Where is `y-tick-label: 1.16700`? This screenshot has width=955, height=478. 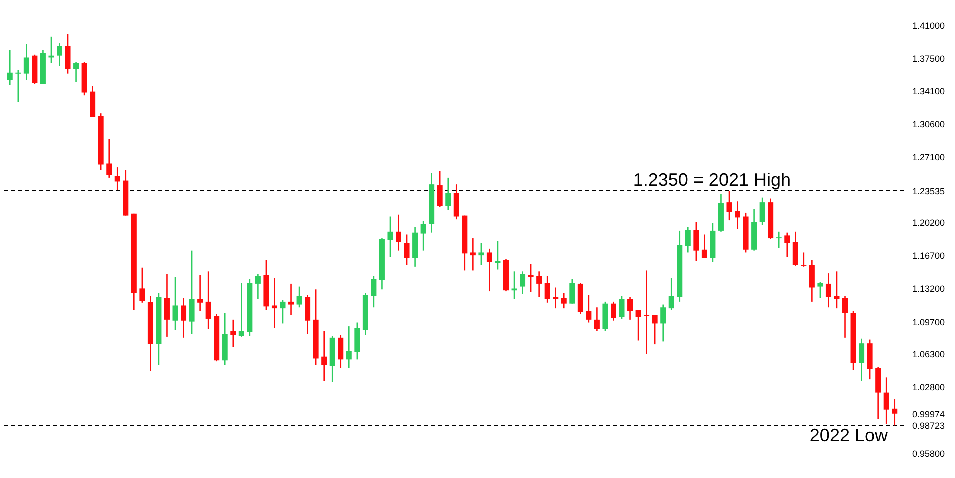
y-tick-label: 1.16700 is located at coordinates (929, 256).